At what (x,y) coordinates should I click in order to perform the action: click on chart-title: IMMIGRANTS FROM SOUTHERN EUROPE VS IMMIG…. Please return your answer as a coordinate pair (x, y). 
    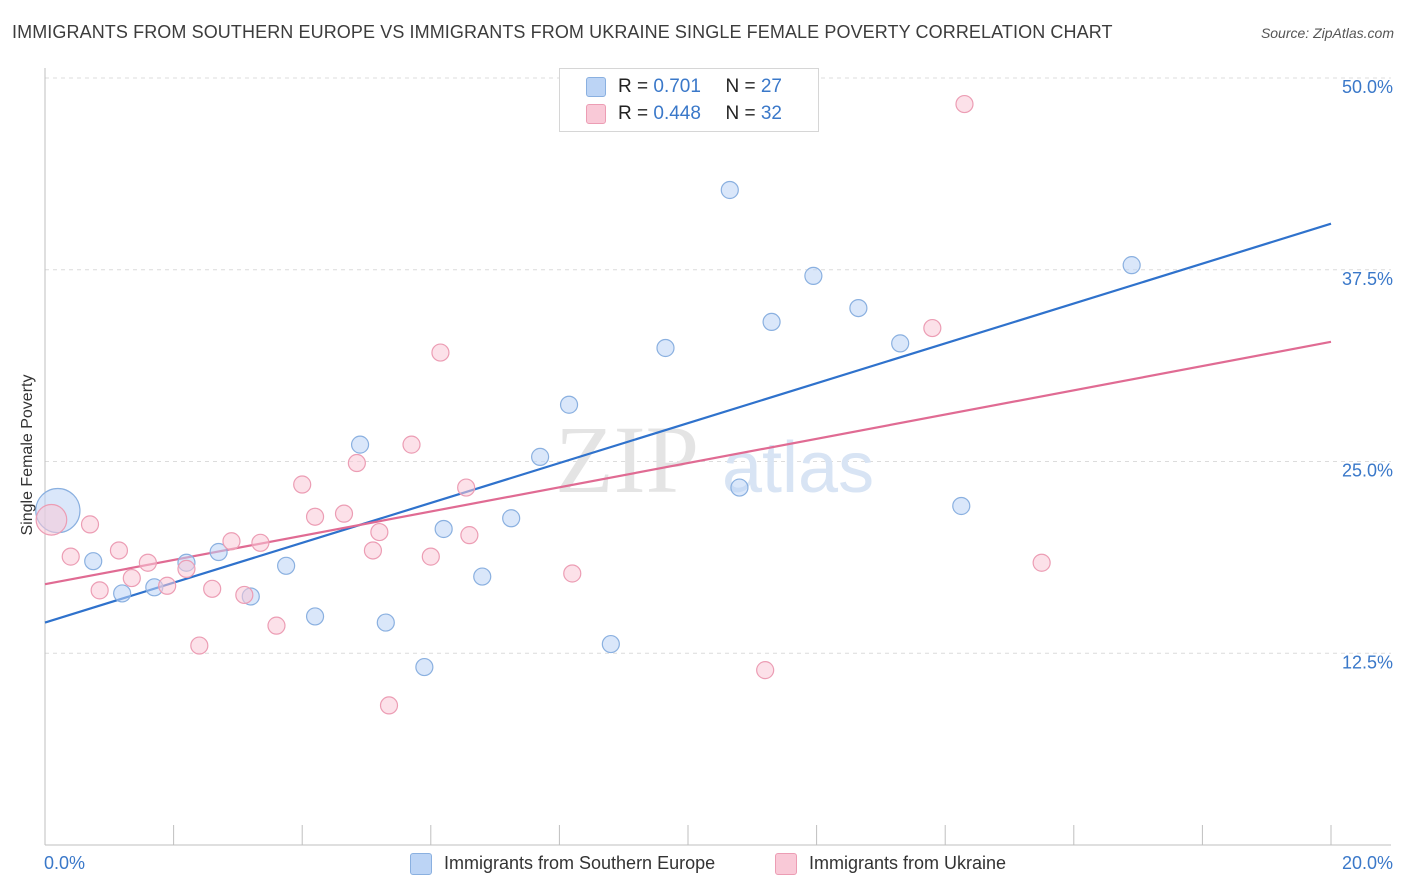
    Looking at the image, I should click on (562, 32).